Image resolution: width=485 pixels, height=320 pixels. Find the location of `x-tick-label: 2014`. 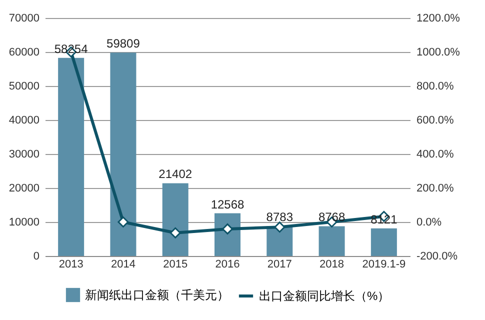

x-tick-label: 2014 is located at coordinates (123, 264).